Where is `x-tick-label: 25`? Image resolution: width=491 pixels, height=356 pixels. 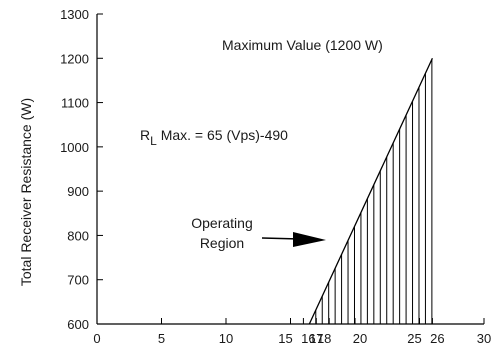 x-tick-label: 25 is located at coordinates (414, 338).